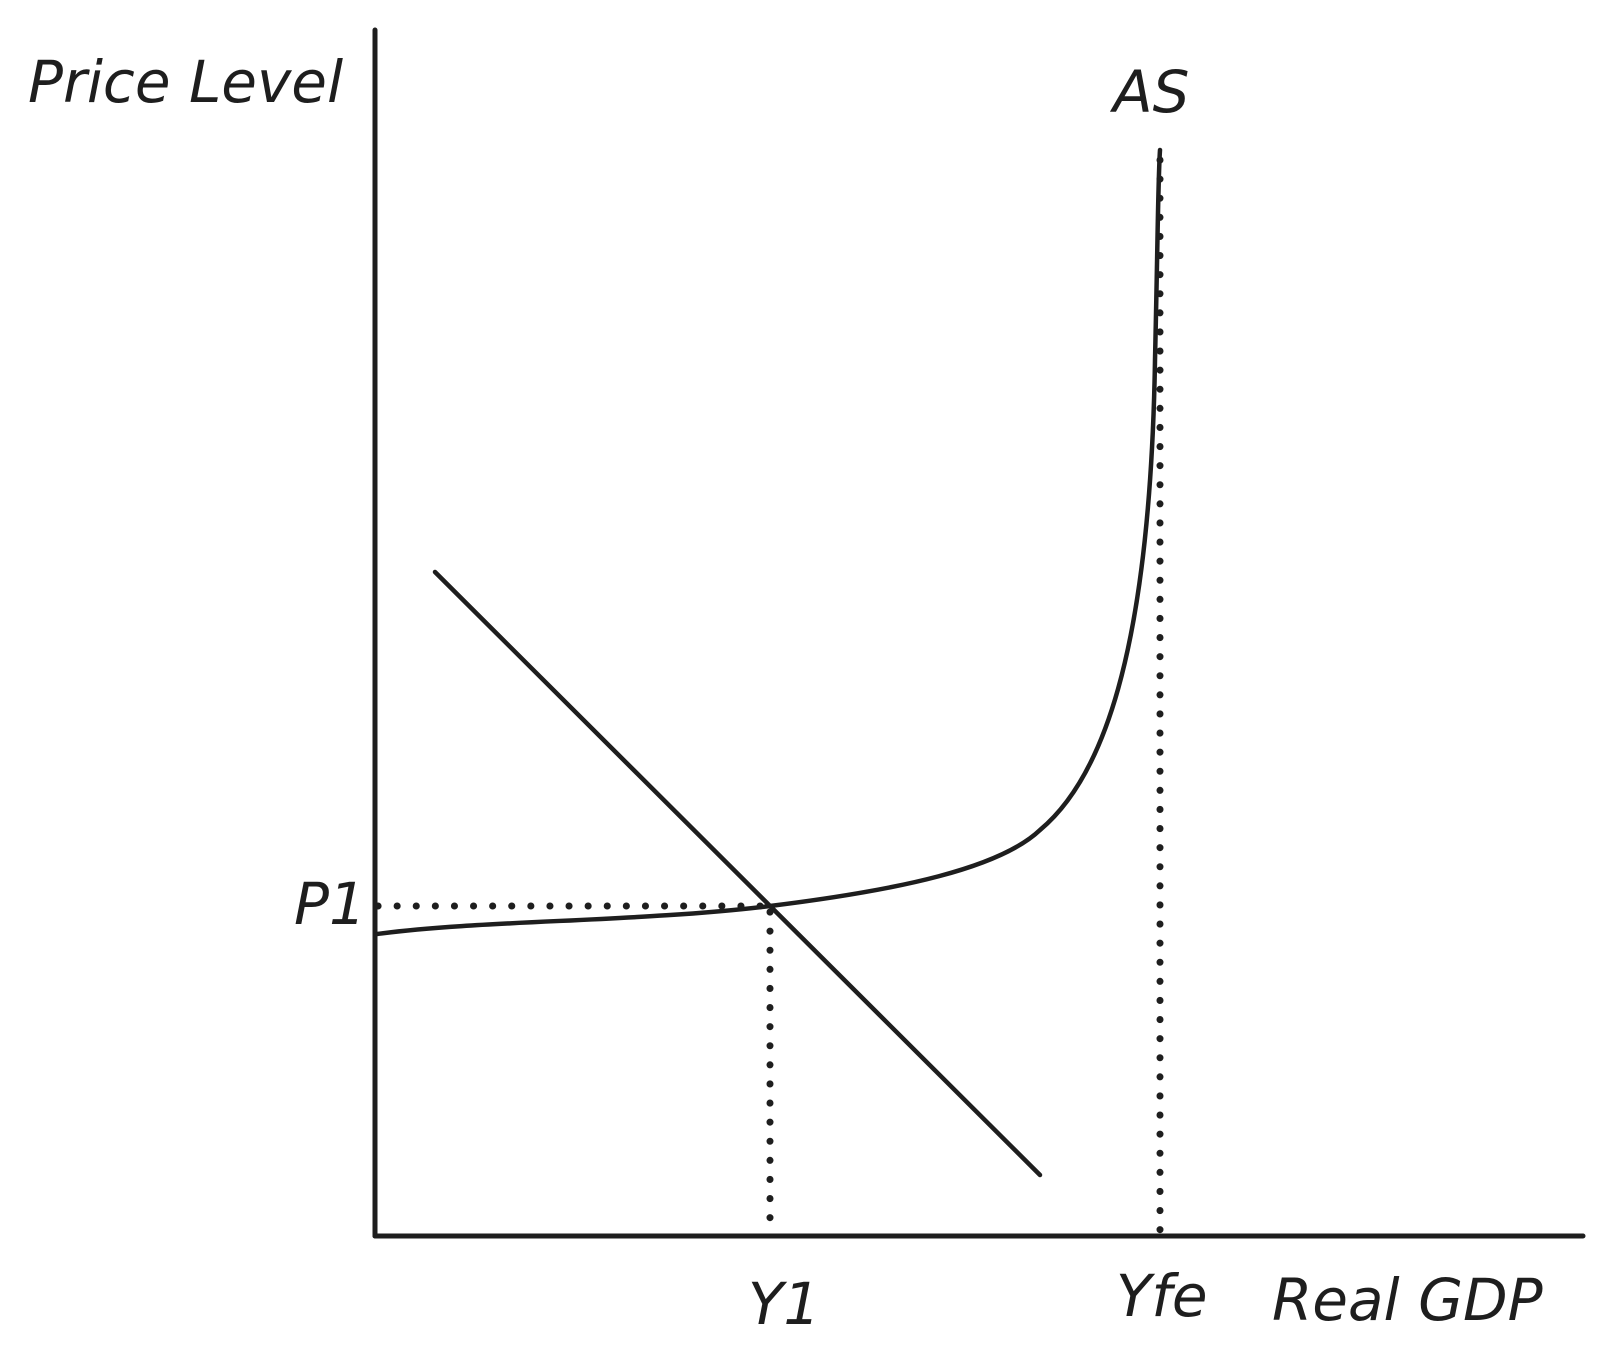  Describe the element at coordinates (185, 82) in the screenshot. I see `y-axis-label: Price Level` at that location.